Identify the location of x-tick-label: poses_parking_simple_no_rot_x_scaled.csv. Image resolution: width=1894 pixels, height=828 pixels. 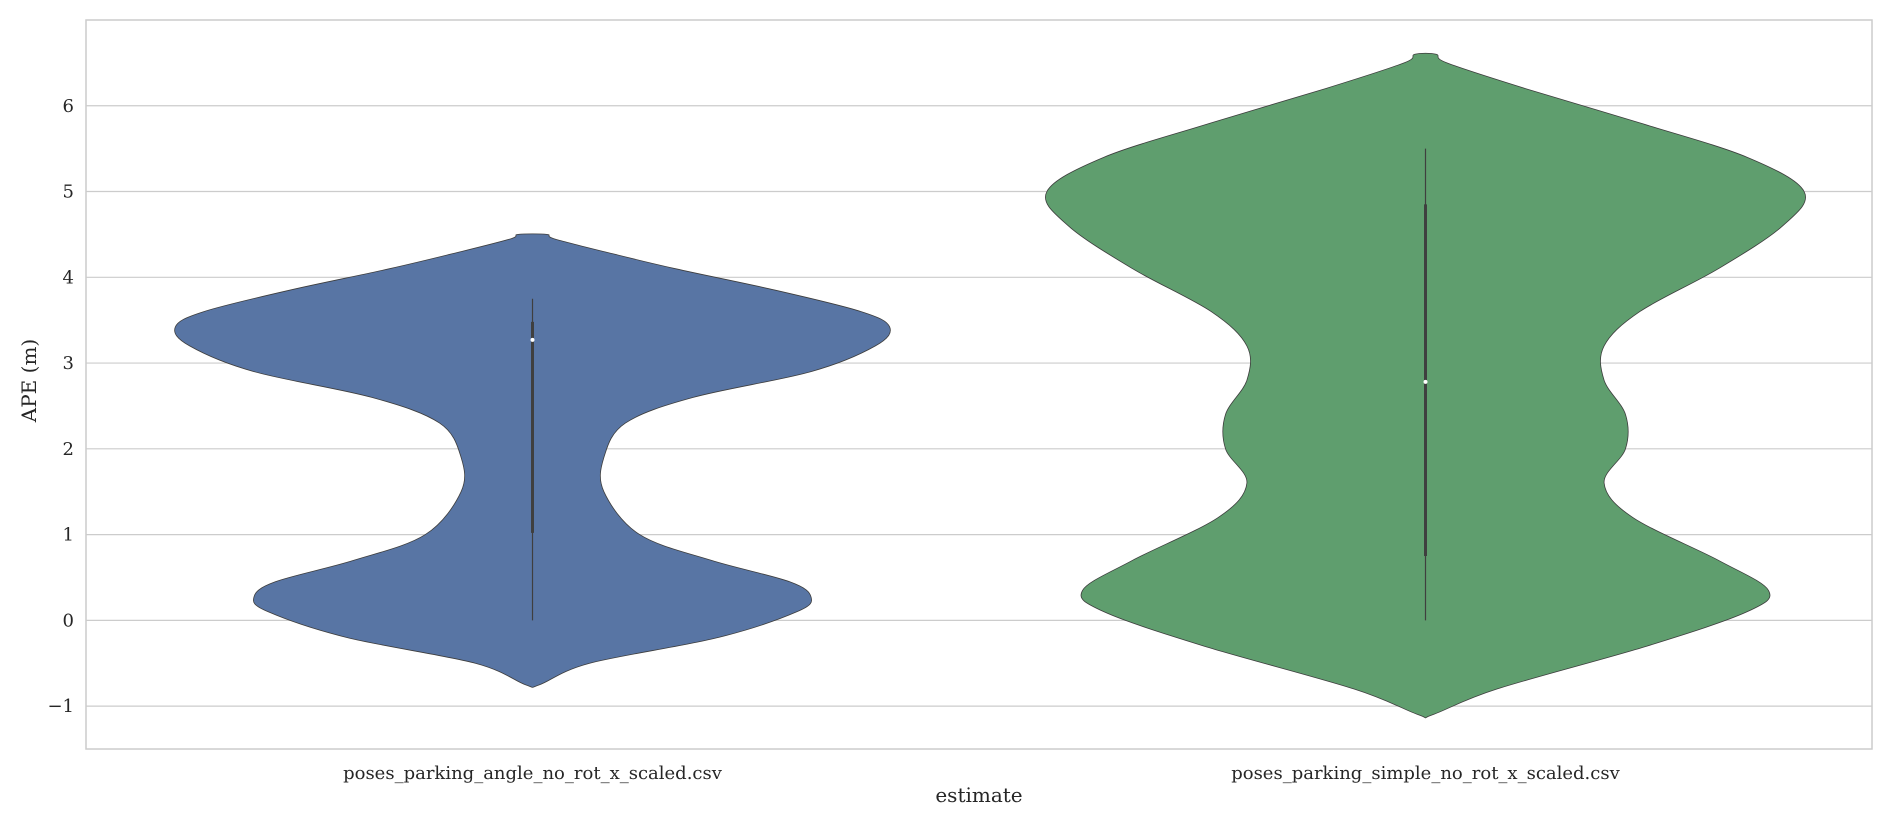
(1425, 773).